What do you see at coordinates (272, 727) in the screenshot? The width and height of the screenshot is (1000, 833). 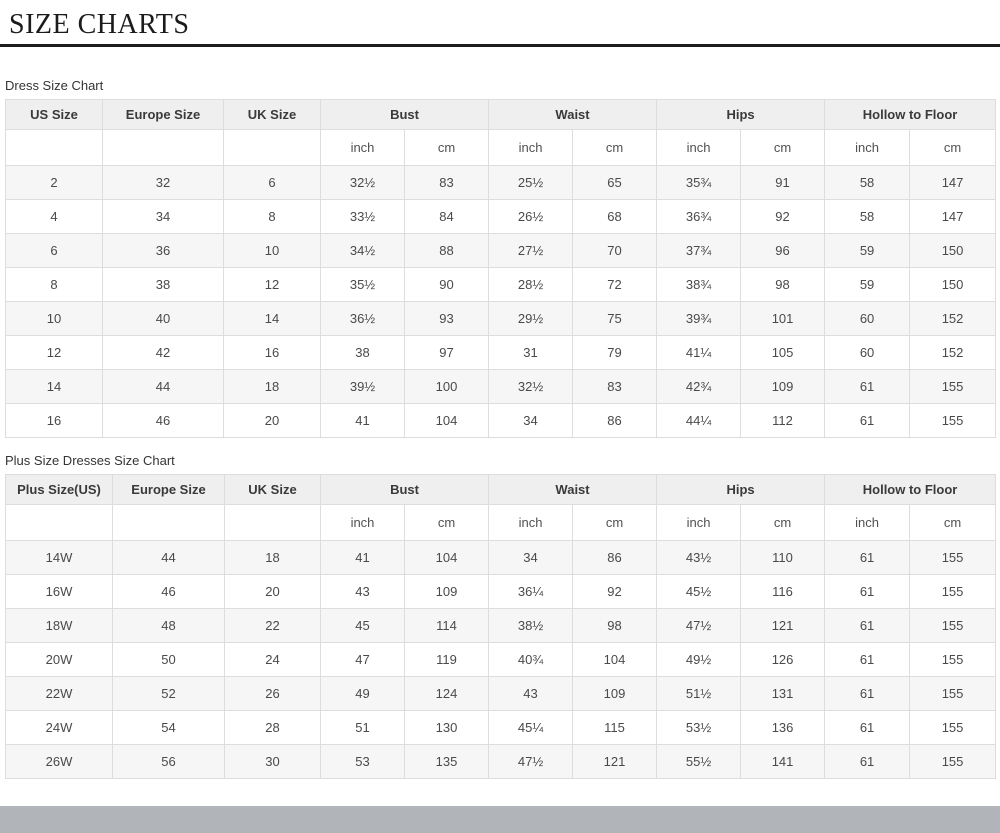 I see `table-cell: 28` at bounding box center [272, 727].